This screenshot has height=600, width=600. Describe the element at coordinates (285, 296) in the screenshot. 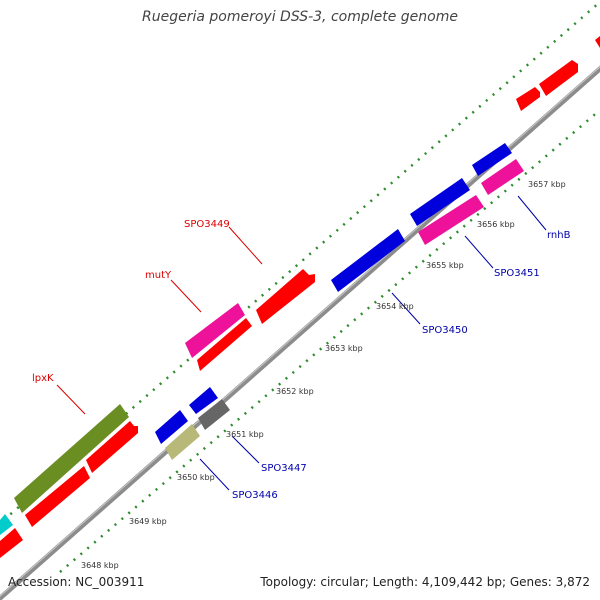

I see `gene-spo3449` at that location.